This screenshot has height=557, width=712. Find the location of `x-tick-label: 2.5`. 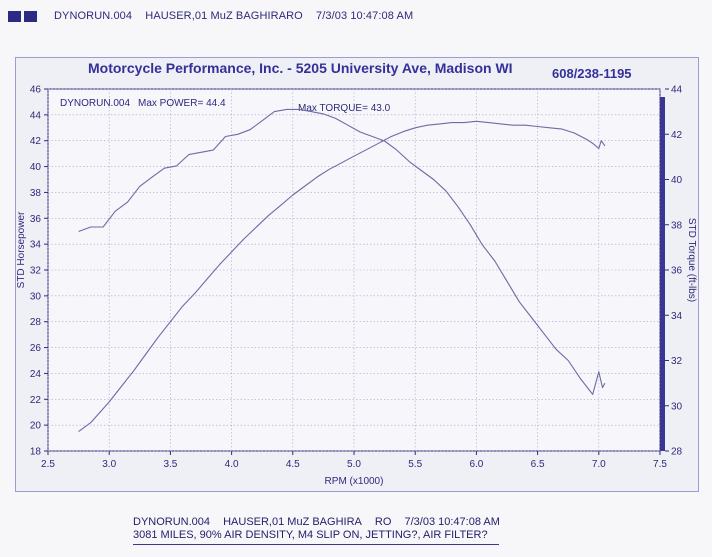

x-tick-label: 2.5 is located at coordinates (48, 464).